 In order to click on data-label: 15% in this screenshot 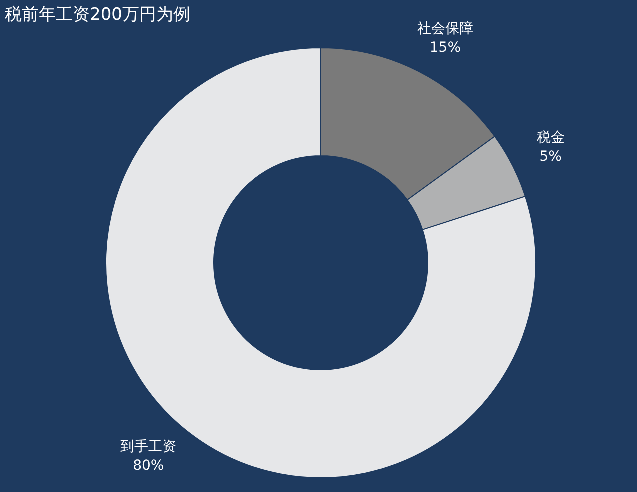, I will do `click(446, 48)`.